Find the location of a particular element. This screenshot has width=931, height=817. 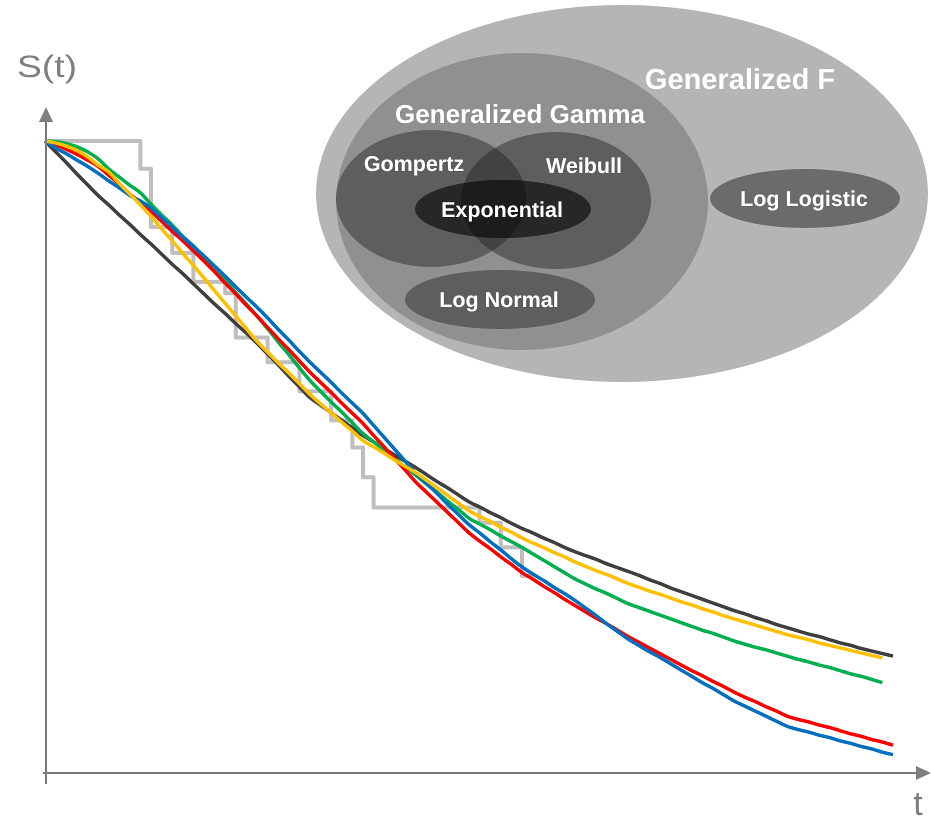

annotation: Gompertz is located at coordinates (414, 164).